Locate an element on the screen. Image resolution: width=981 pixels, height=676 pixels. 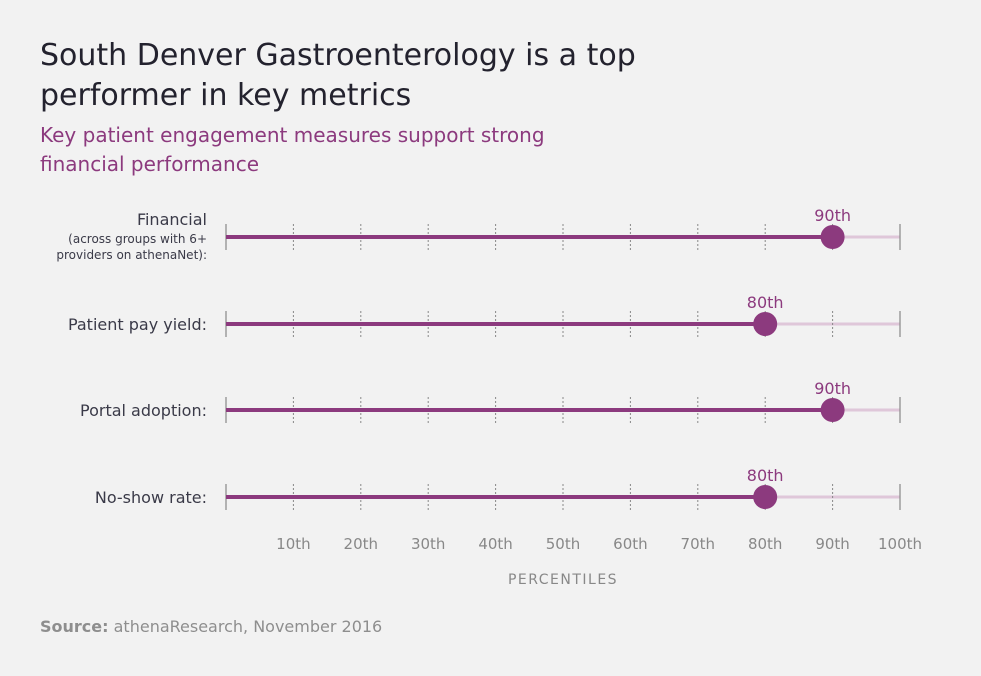
row-sublabel: providers on athenaNet): is located at coordinates (131, 255).